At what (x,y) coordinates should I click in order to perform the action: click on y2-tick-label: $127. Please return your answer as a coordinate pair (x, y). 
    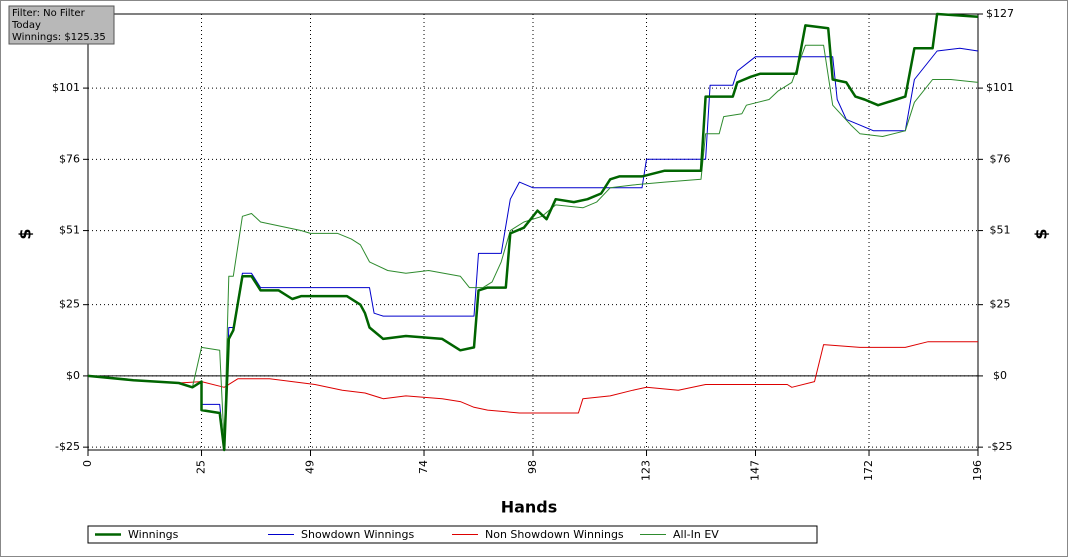
    Looking at the image, I should click on (1000, 13).